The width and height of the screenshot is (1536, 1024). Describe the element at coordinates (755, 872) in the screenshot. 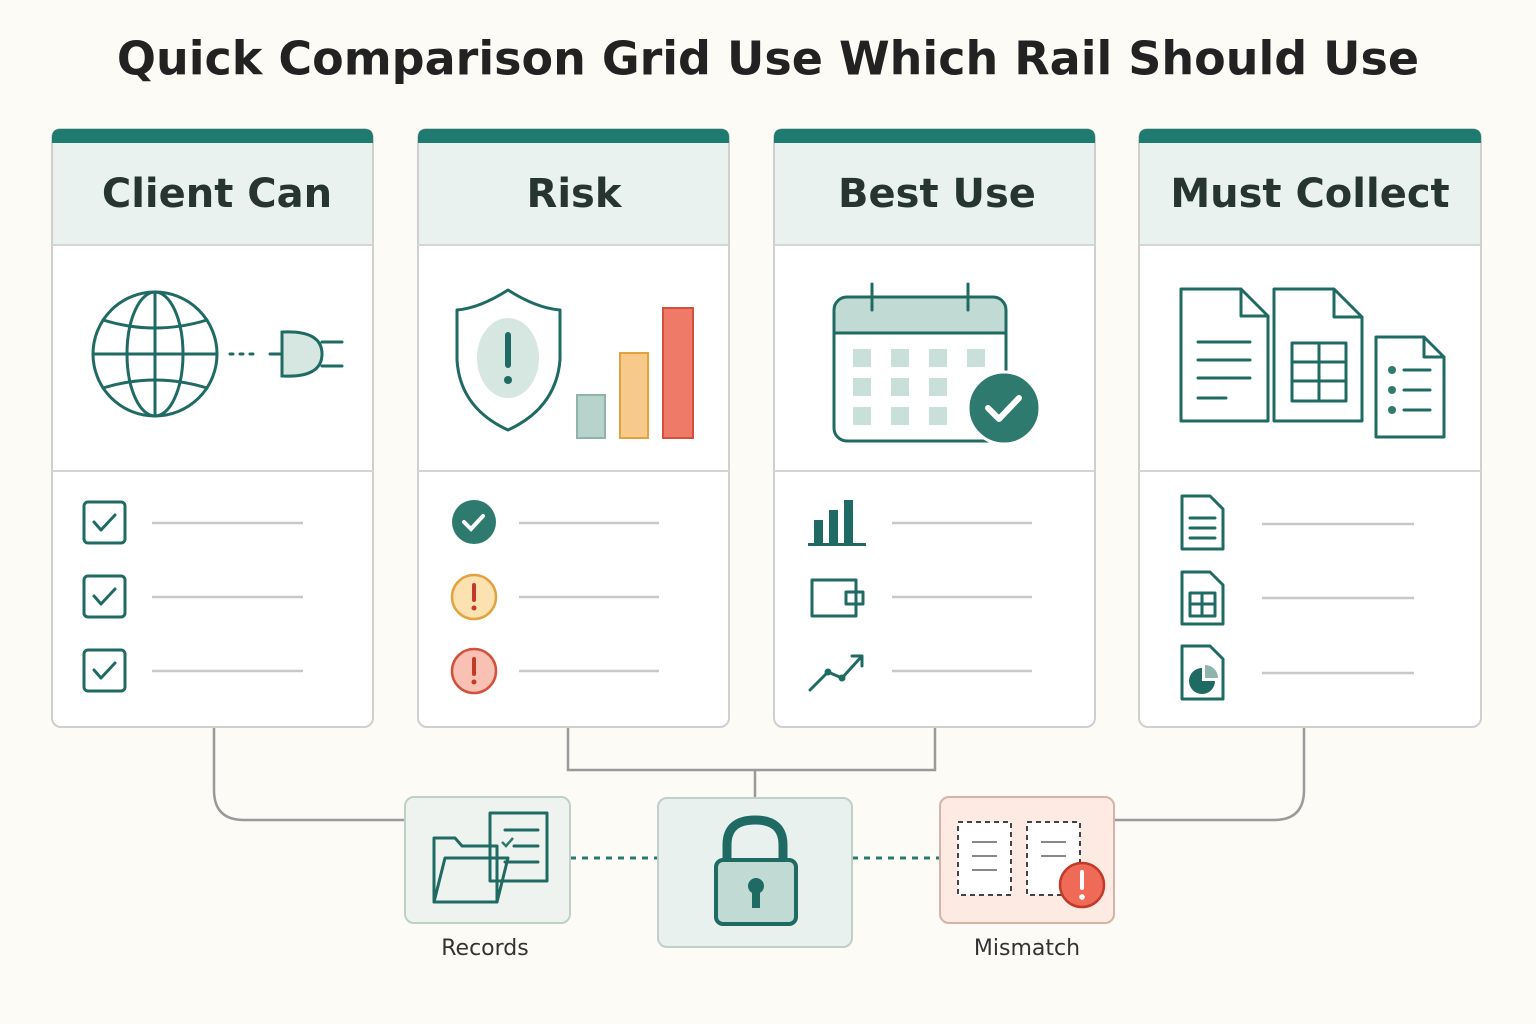

I see `node-lock` at that location.